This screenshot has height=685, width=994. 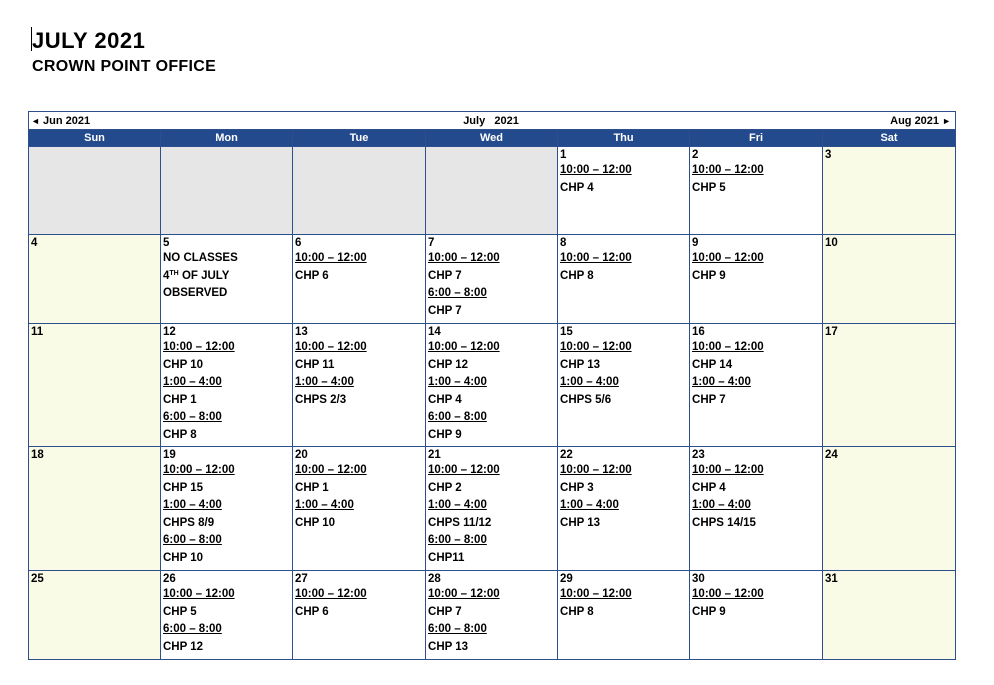 I want to click on day-cell: 10, so click(x=889, y=279).